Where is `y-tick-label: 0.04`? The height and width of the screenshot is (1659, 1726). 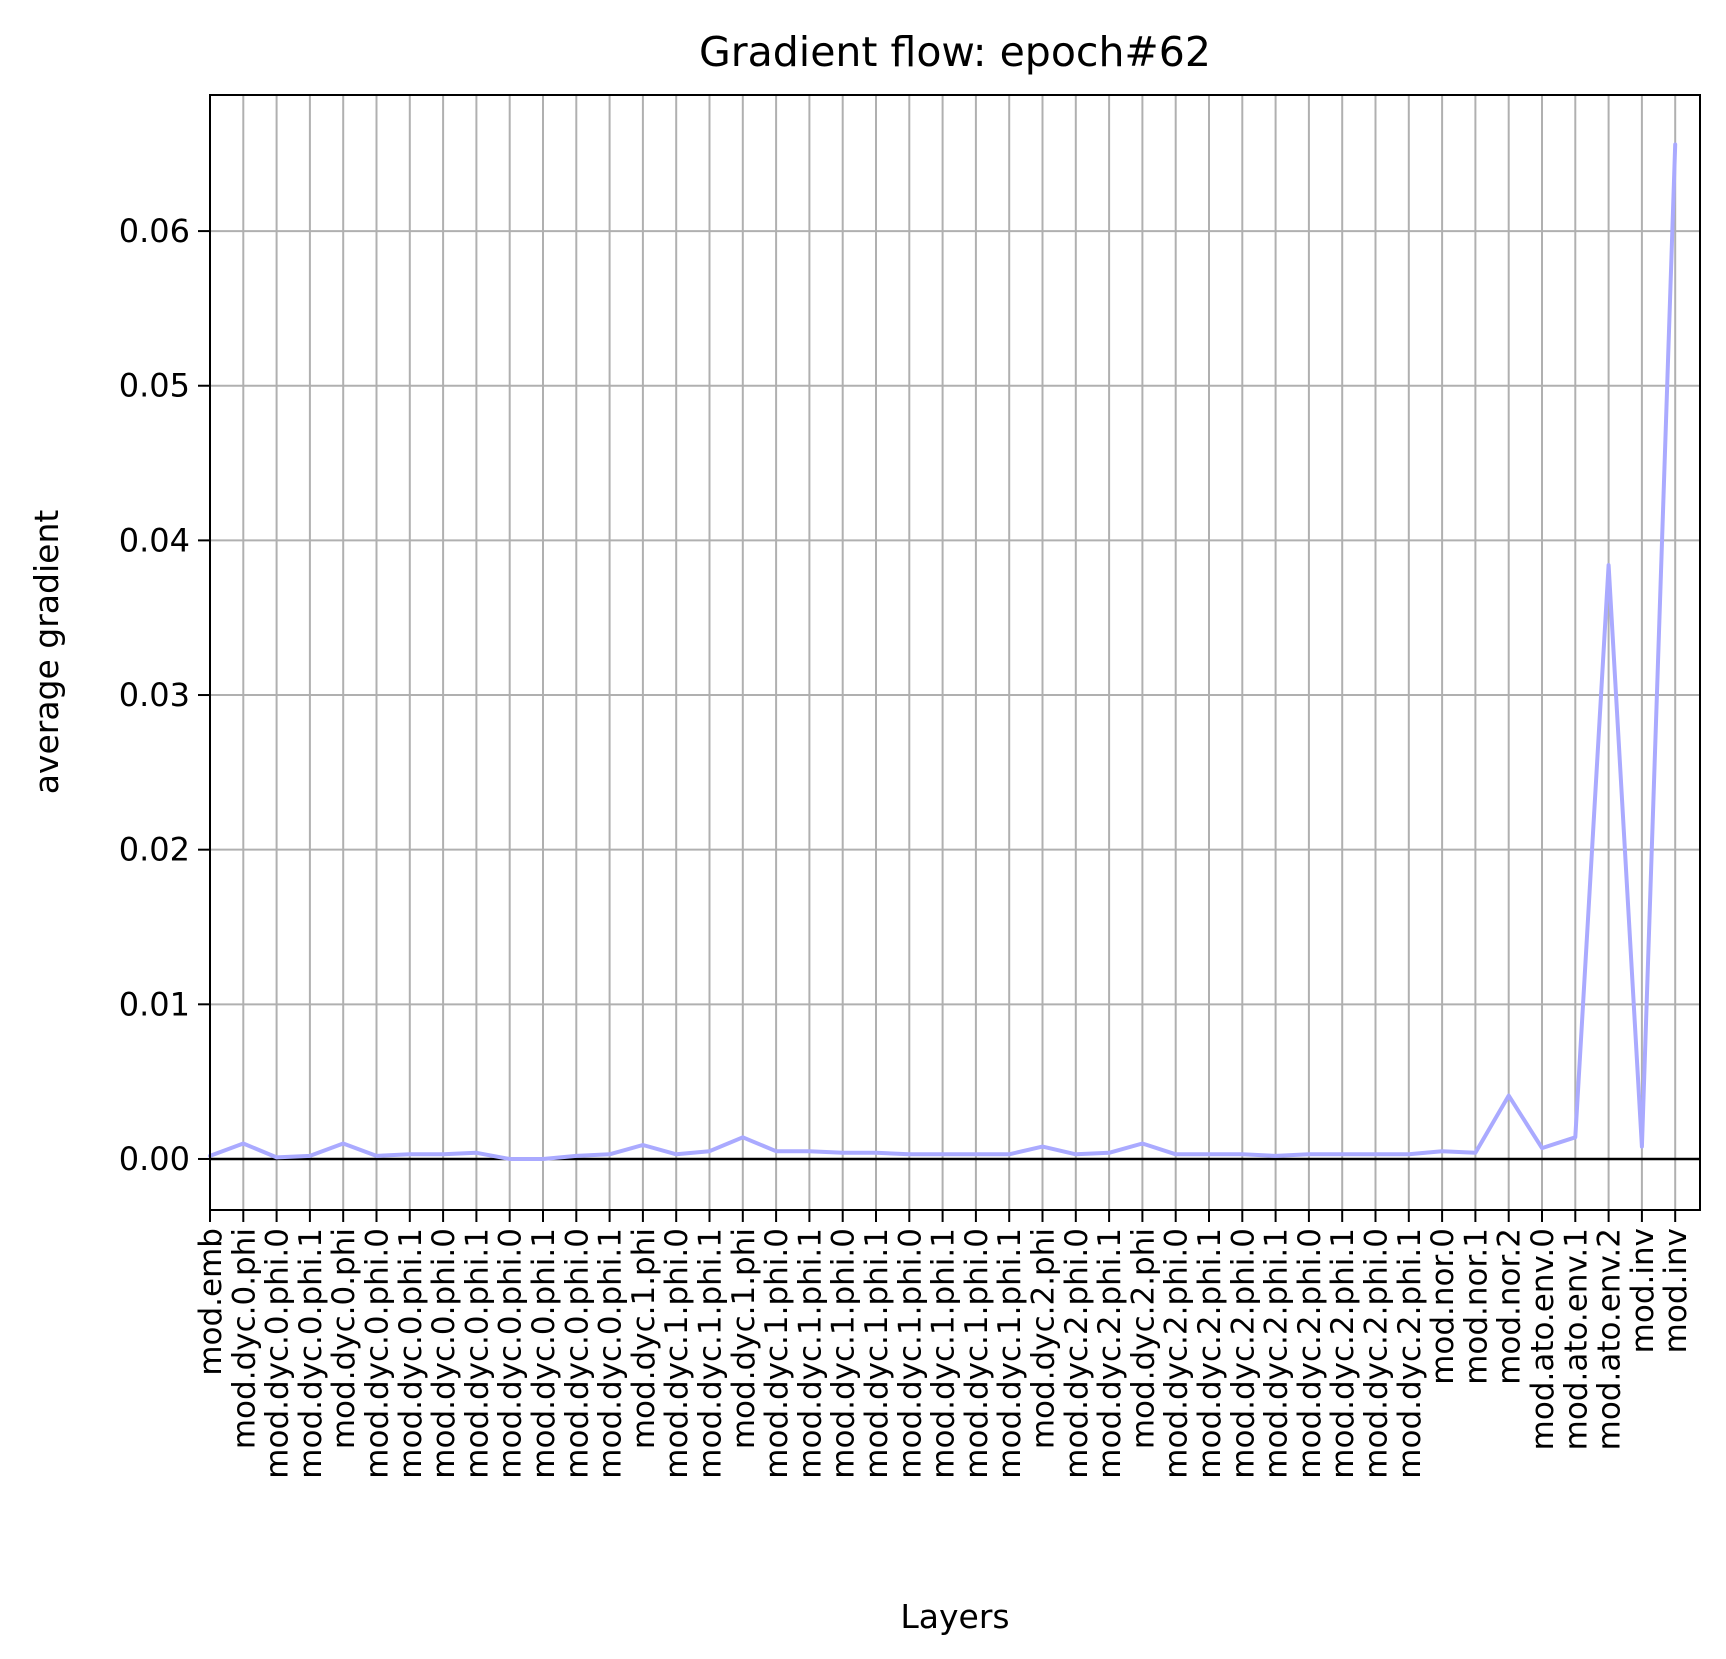 y-tick-label: 0.04 is located at coordinates (154, 540).